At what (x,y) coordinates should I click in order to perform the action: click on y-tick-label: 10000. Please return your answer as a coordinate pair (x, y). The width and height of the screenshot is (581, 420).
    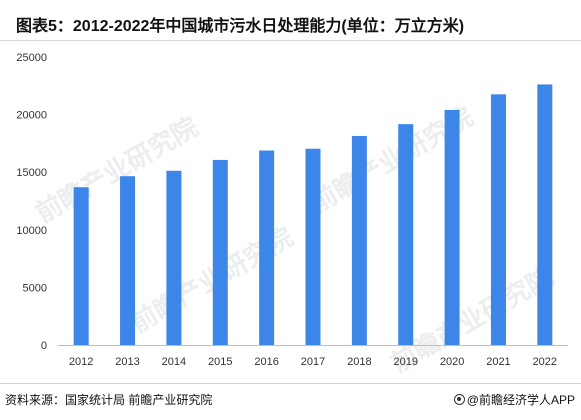
    Looking at the image, I should click on (31, 231).